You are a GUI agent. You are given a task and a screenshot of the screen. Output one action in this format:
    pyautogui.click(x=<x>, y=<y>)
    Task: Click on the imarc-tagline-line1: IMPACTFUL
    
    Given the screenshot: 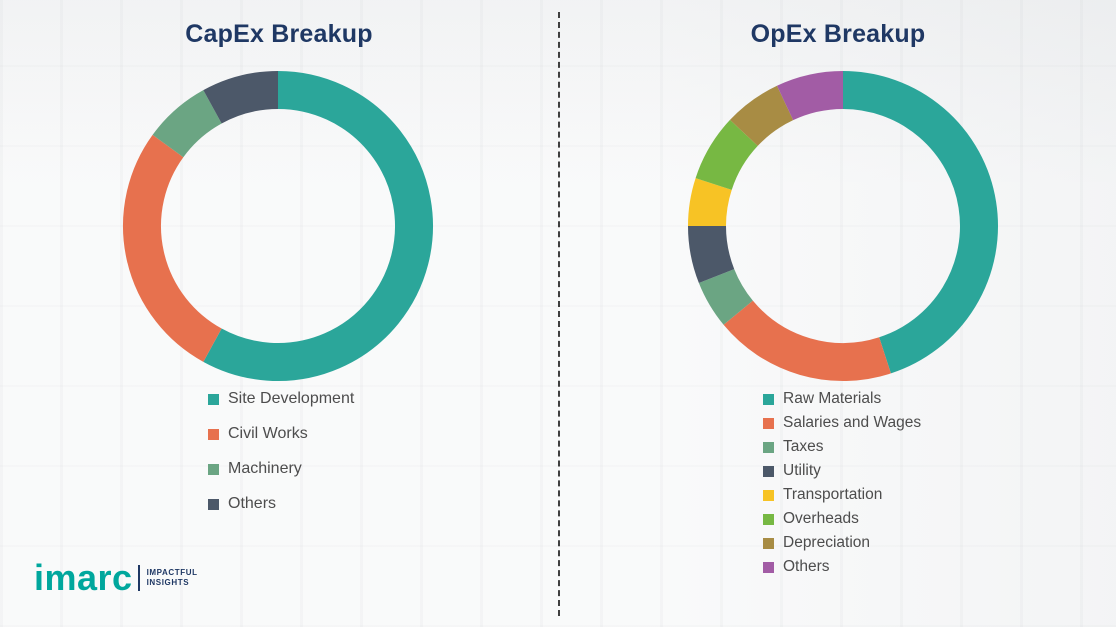 What is the action you would take?
    pyautogui.click(x=172, y=572)
    